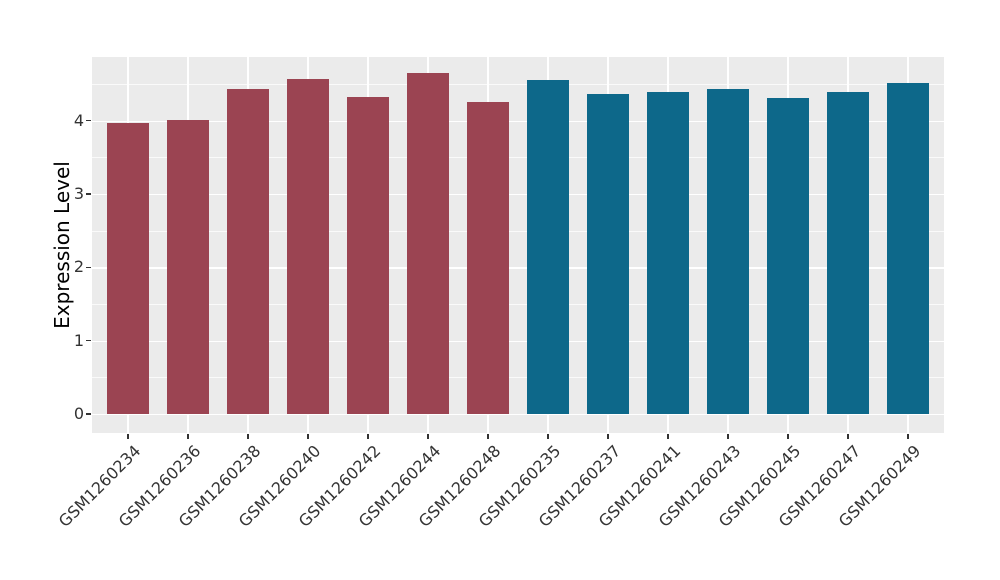 This screenshot has height=580, width=1000. I want to click on y-tick-label: 0, so click(78, 413).